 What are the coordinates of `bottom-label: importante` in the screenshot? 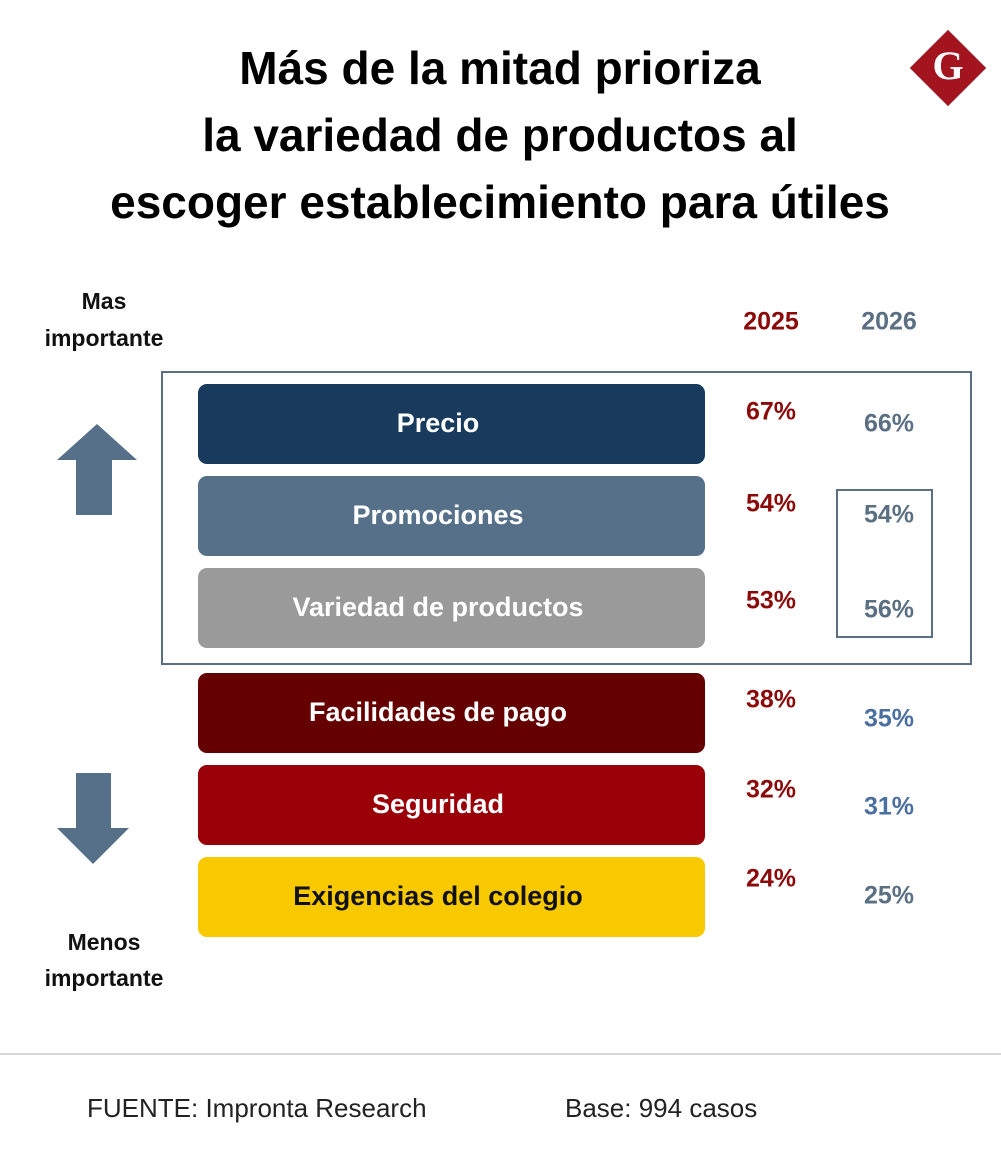 It's located at (104, 978).